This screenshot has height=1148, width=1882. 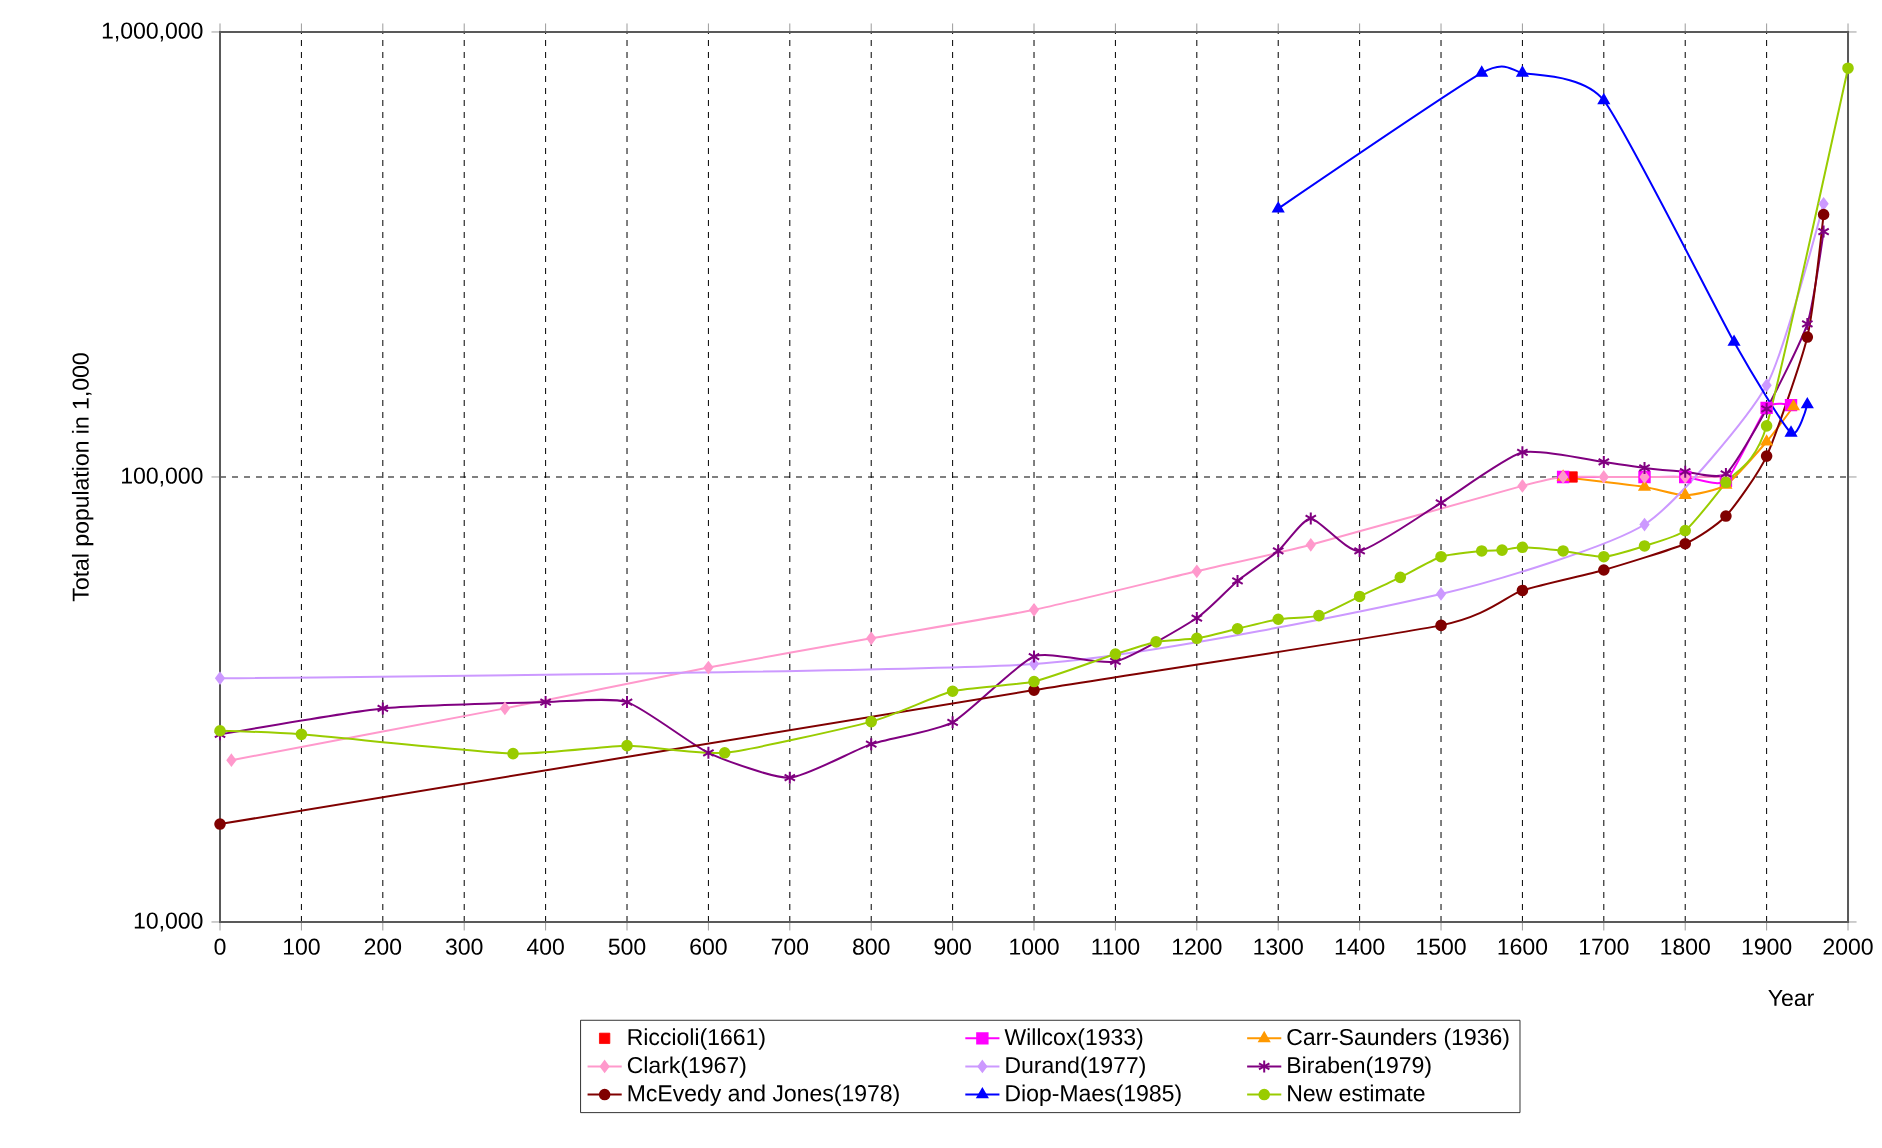 I want to click on x-tick-label: 1500, so click(x=1441, y=946).